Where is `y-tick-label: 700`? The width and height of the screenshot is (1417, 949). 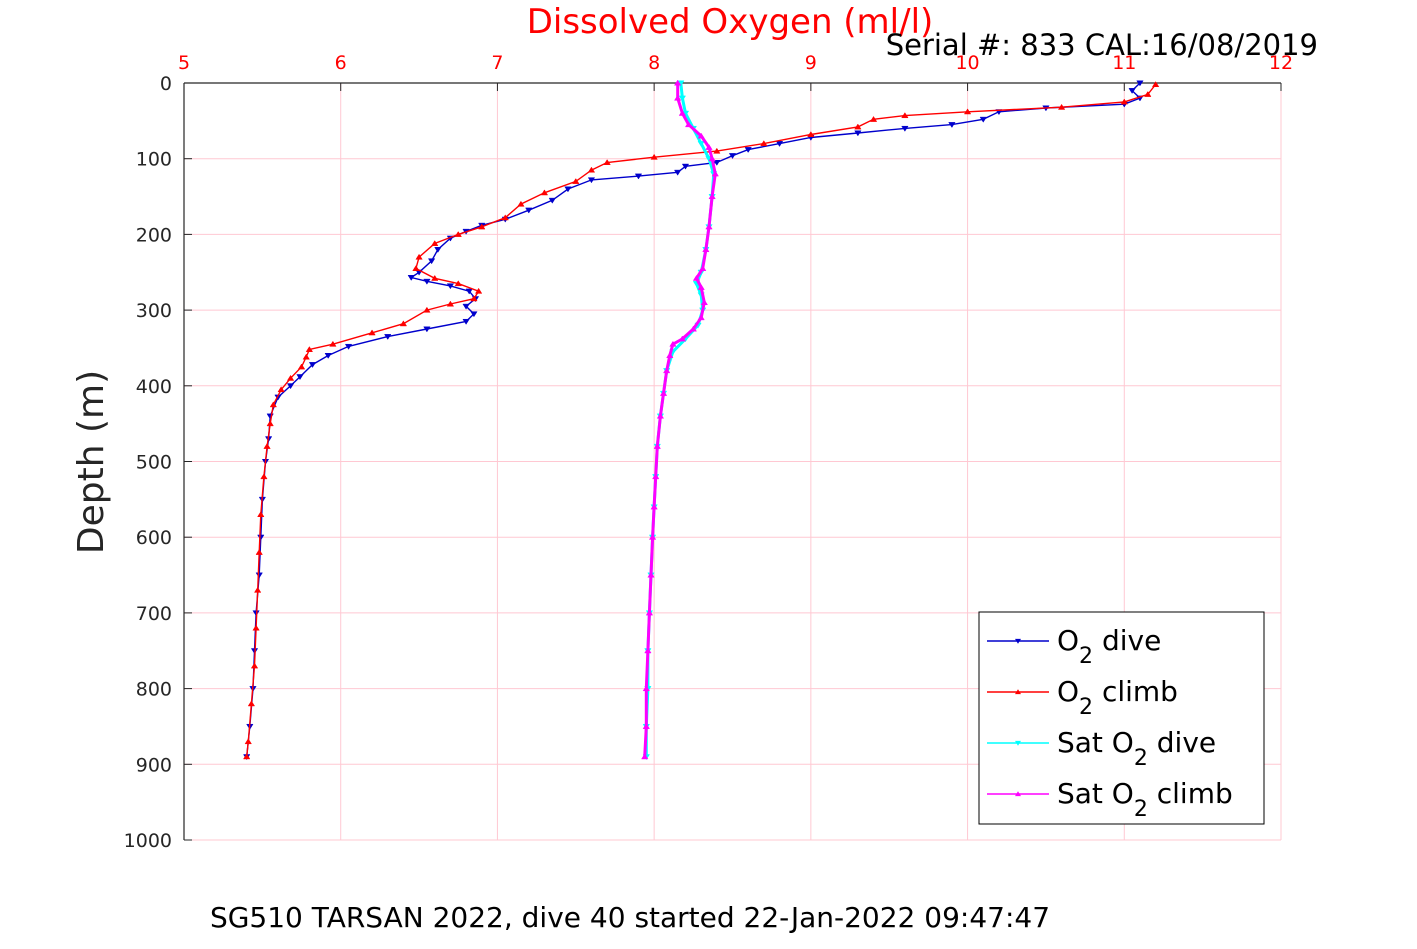 y-tick-label: 700 is located at coordinates (154, 614).